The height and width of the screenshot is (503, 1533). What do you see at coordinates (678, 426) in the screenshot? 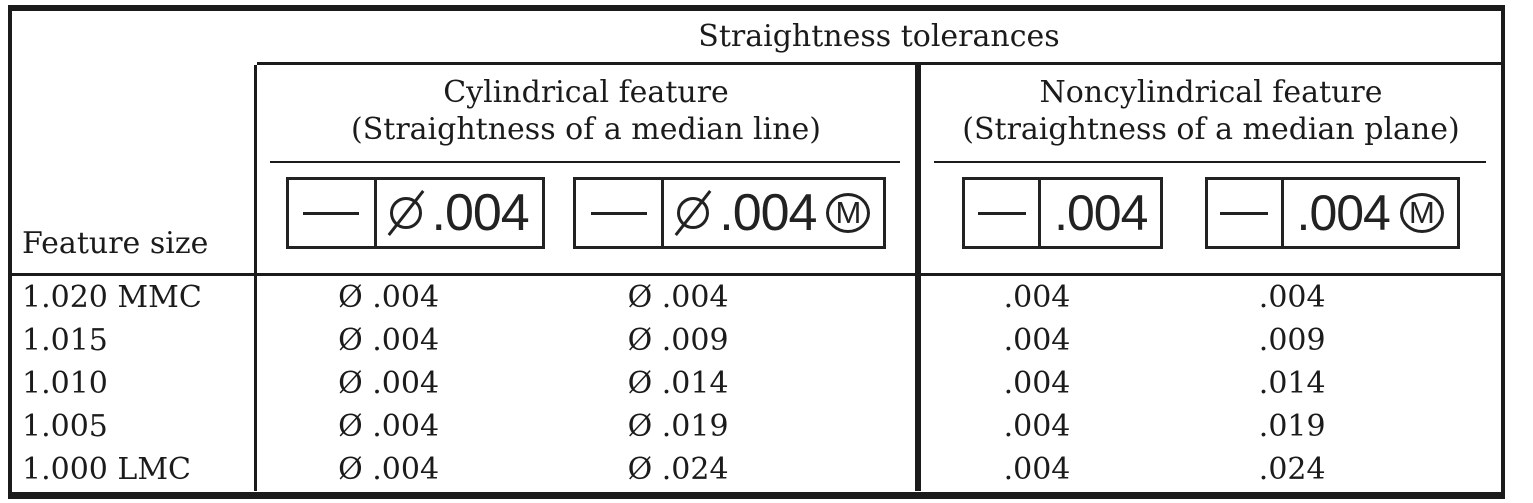
I see `cyl-mmc-value: Ø .019` at bounding box center [678, 426].